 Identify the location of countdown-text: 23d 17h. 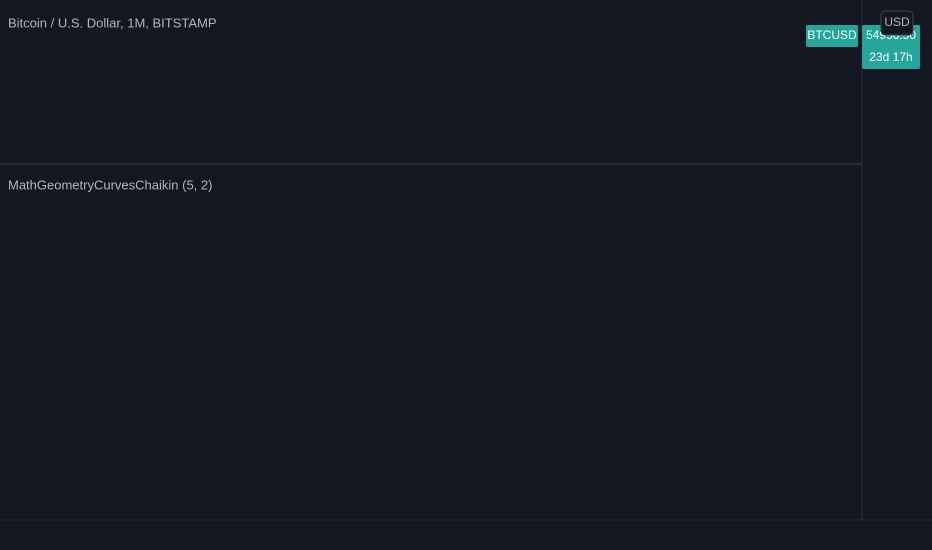
(890, 57).